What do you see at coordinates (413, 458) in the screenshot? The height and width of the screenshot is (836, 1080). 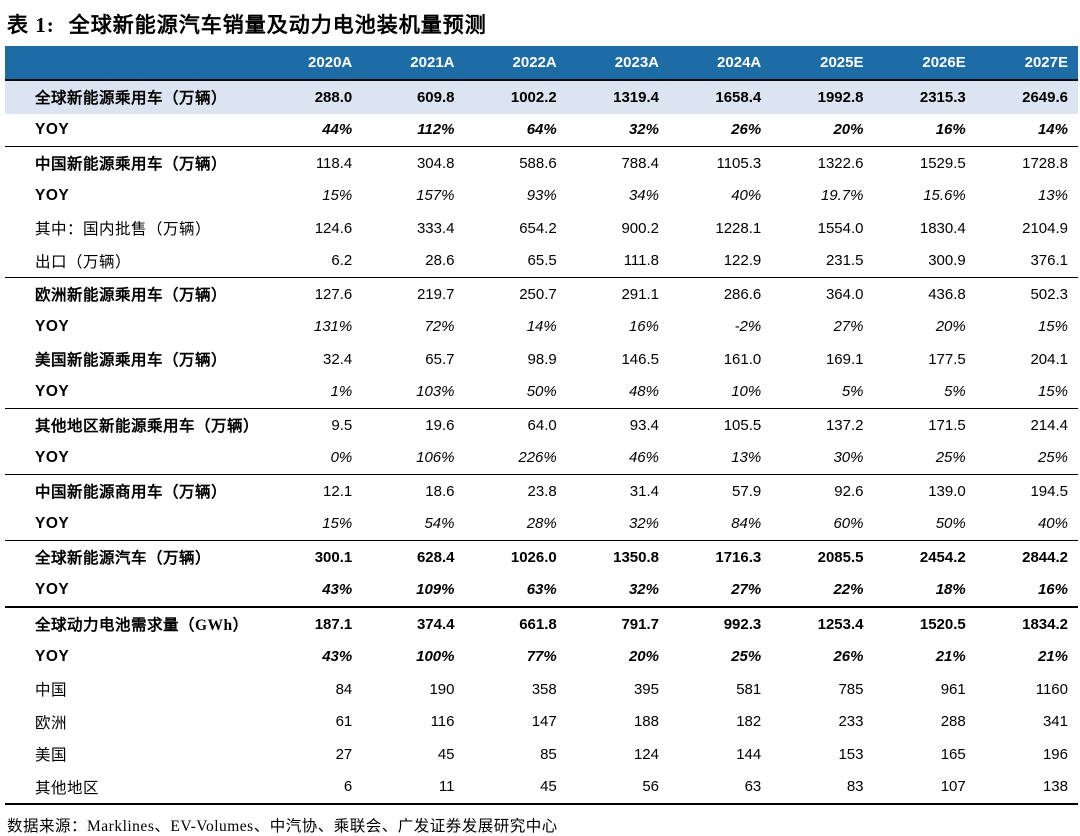 I see `value-cell: 106%` at bounding box center [413, 458].